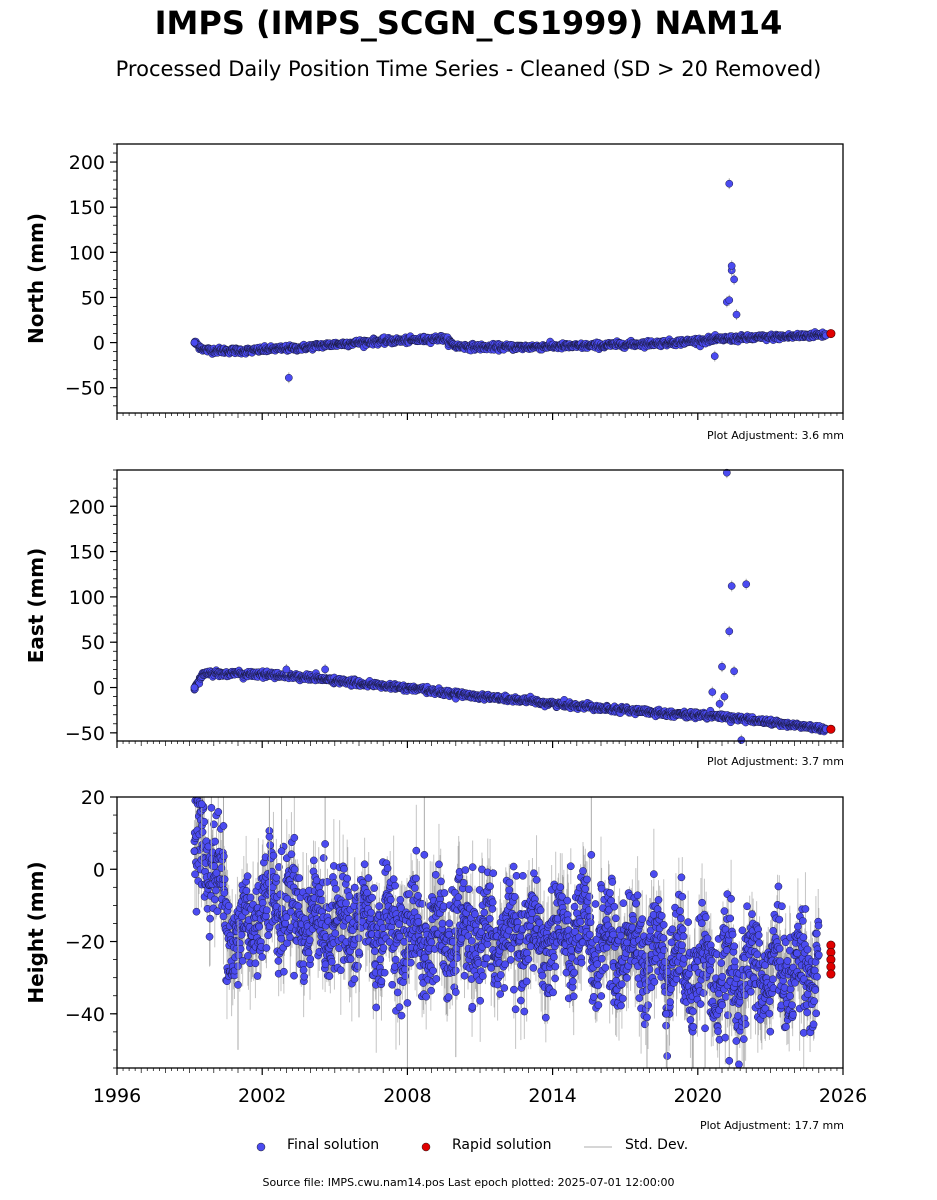  I want to click on y-axis-label-east: East (mm), so click(36, 606).